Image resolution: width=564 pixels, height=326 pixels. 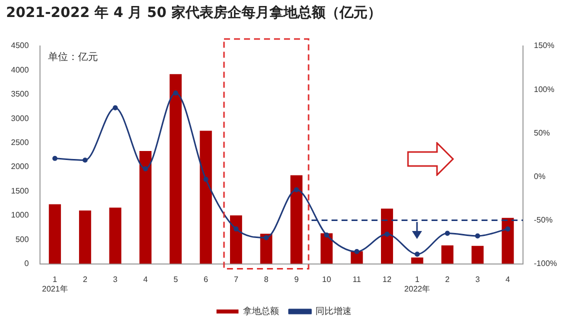 I want to click on x-tick-label: 6, so click(x=206, y=279).